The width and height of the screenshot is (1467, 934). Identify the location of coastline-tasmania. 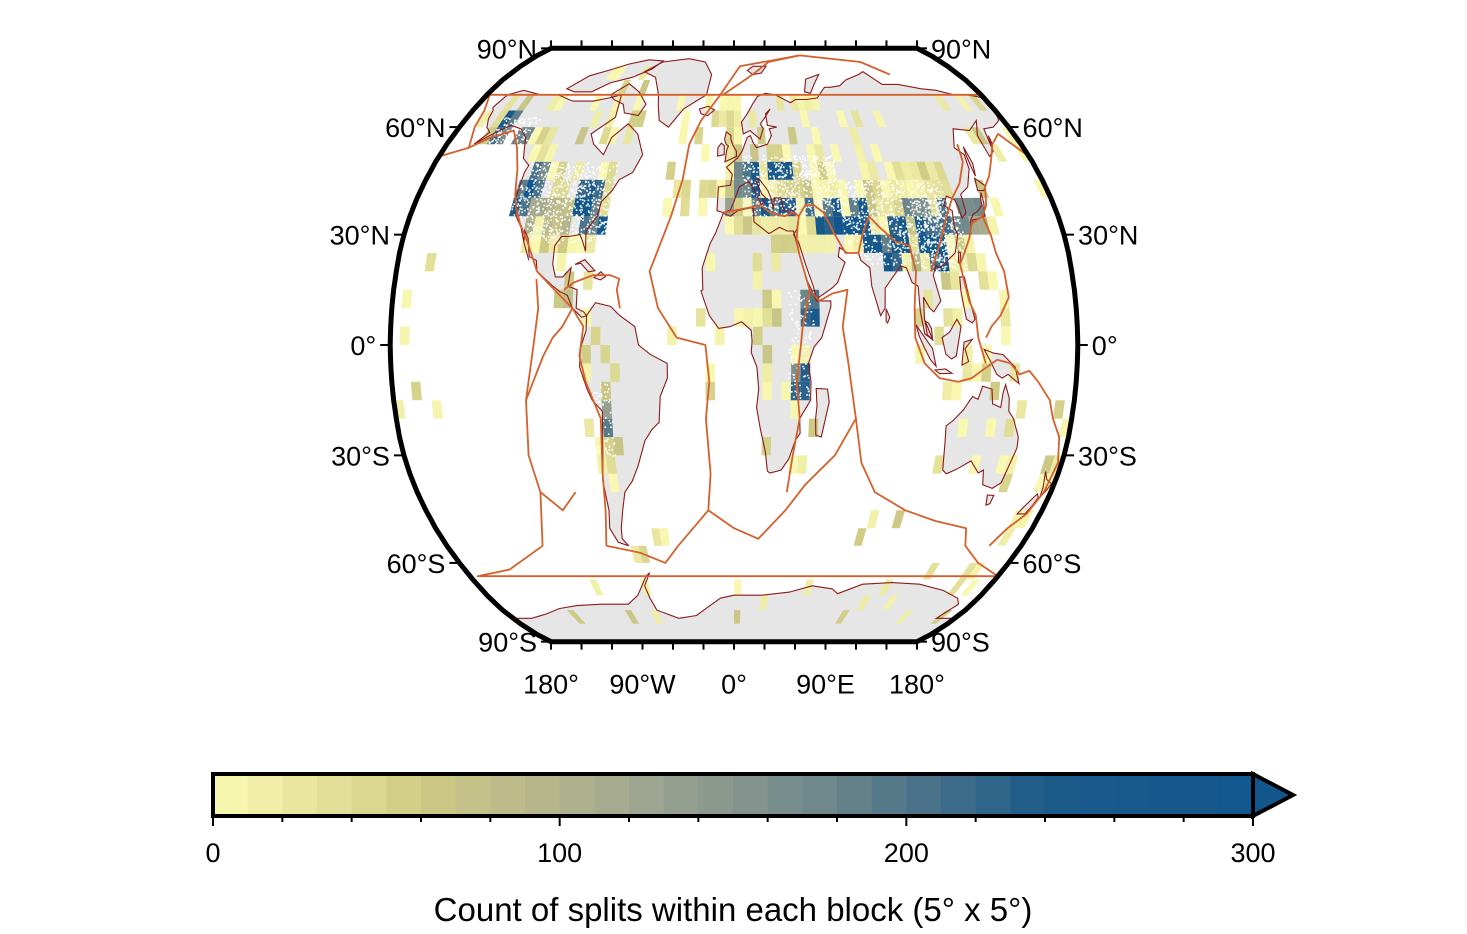
(990, 500).